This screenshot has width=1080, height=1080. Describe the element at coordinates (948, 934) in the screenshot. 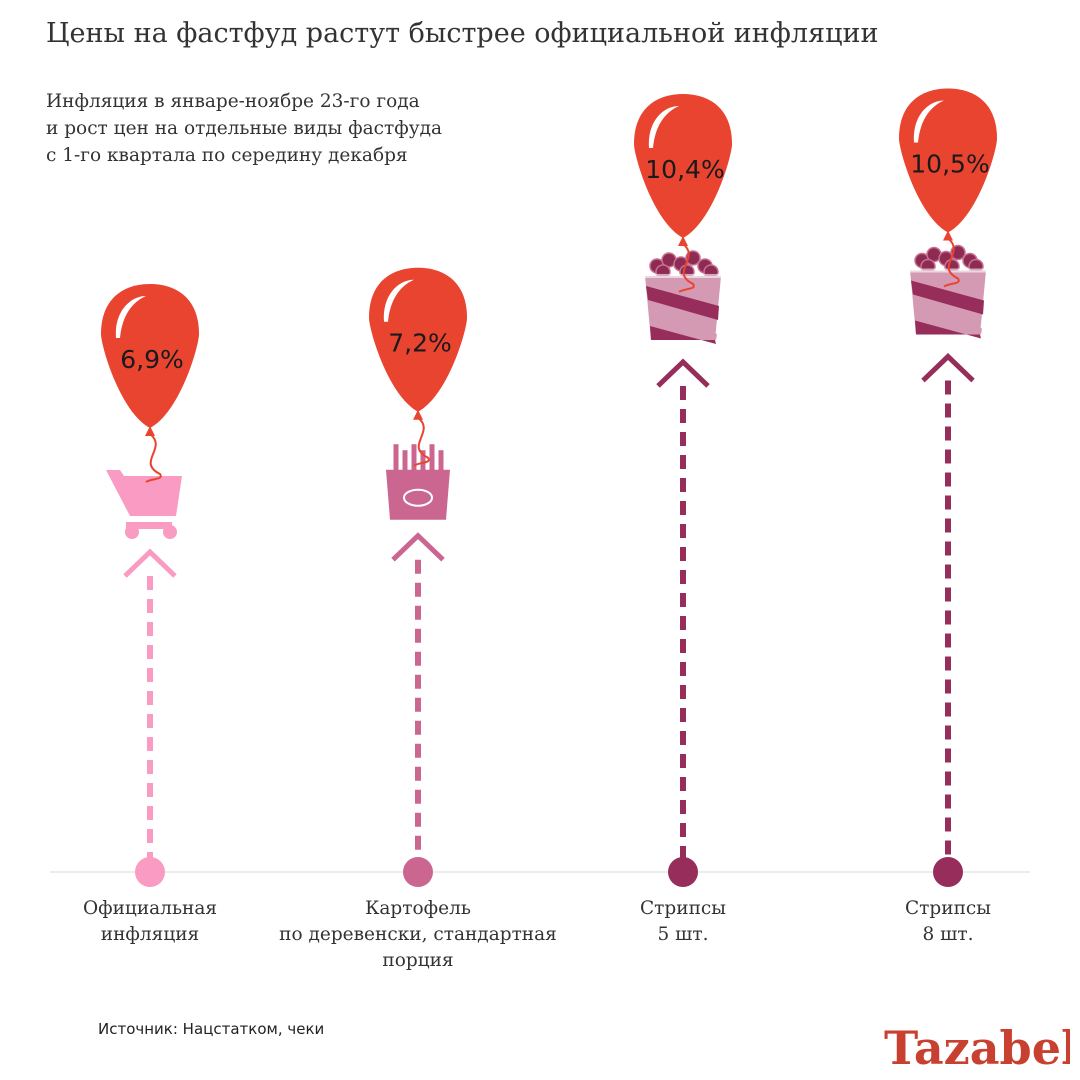

I see `category-label-line: 8 шт.` at that location.